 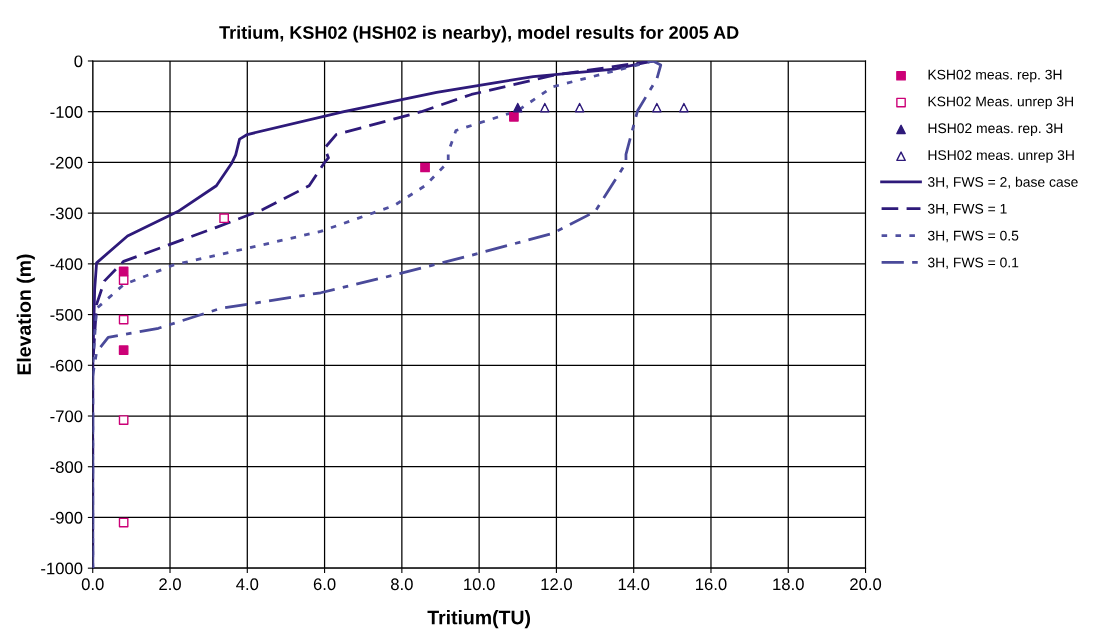 What do you see at coordinates (866, 584) in the screenshot?
I see `x-tick-label: 20.0` at bounding box center [866, 584].